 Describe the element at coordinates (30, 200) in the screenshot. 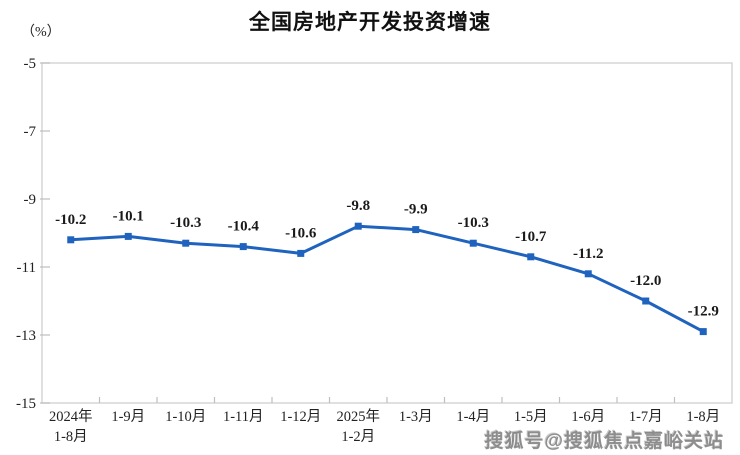

I see `y-axis-tick-label: -9` at that location.